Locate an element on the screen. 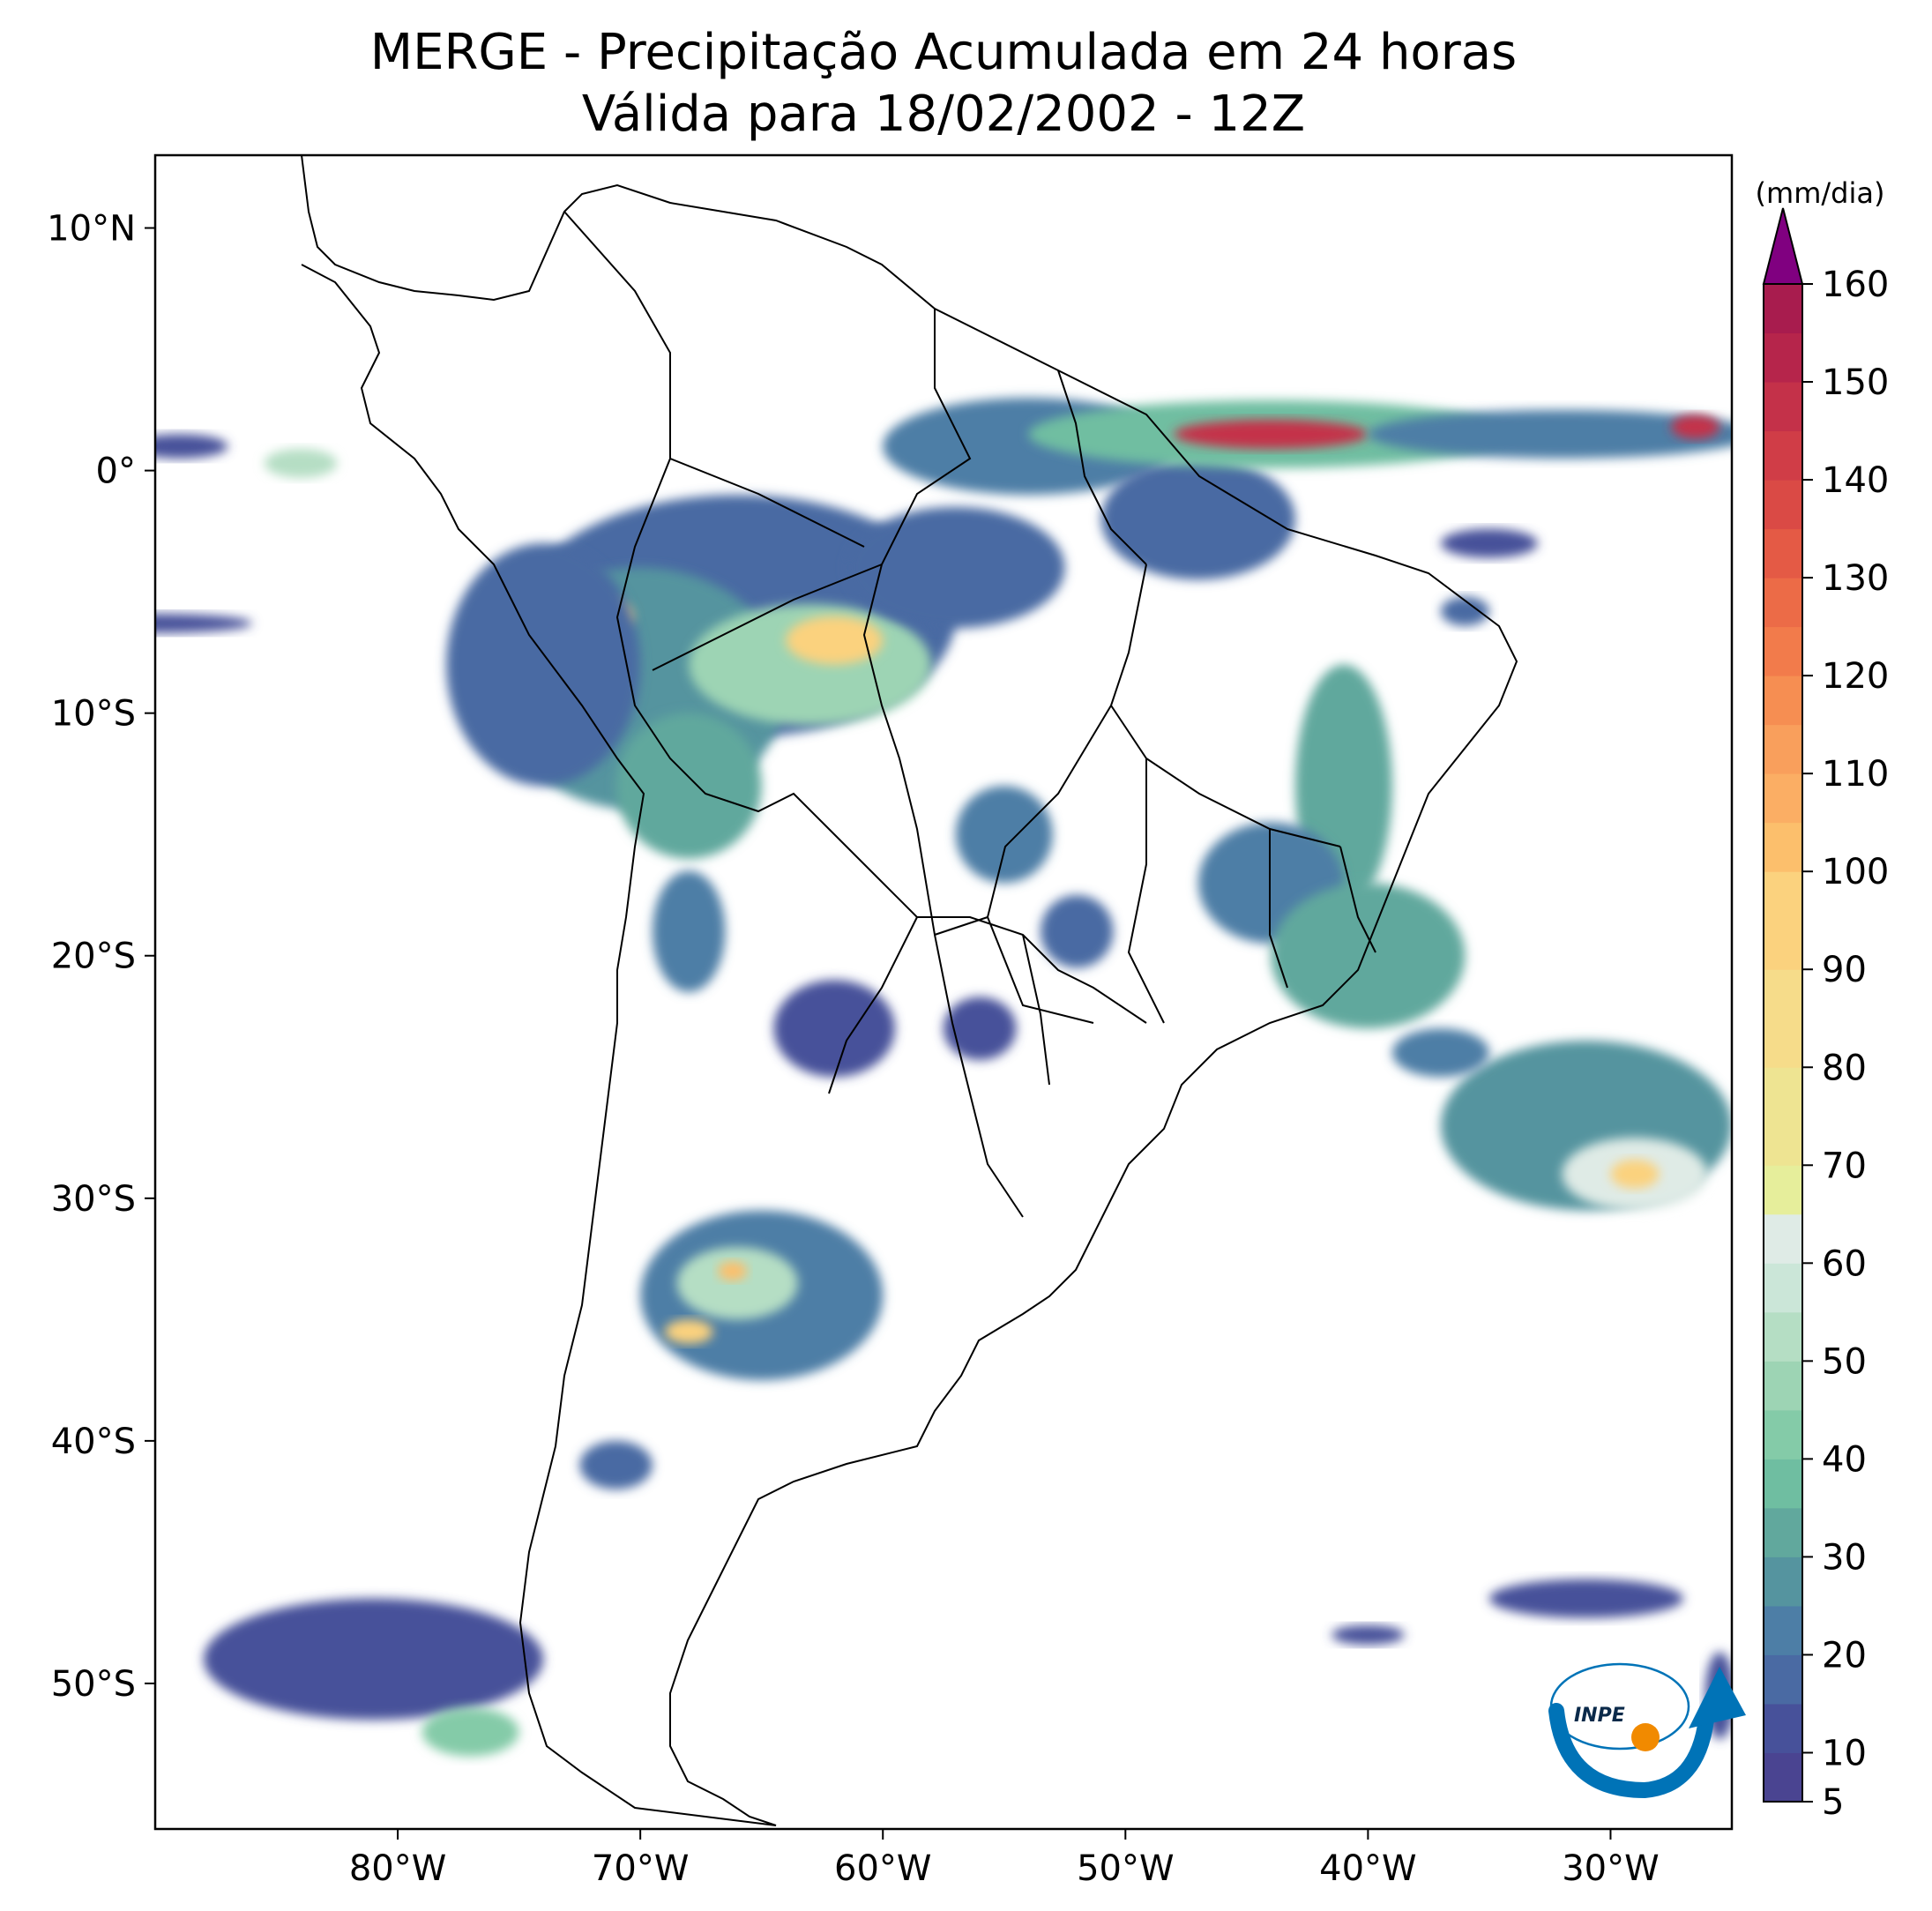  colorbar-tick-label: 120 is located at coordinates (1855, 677).